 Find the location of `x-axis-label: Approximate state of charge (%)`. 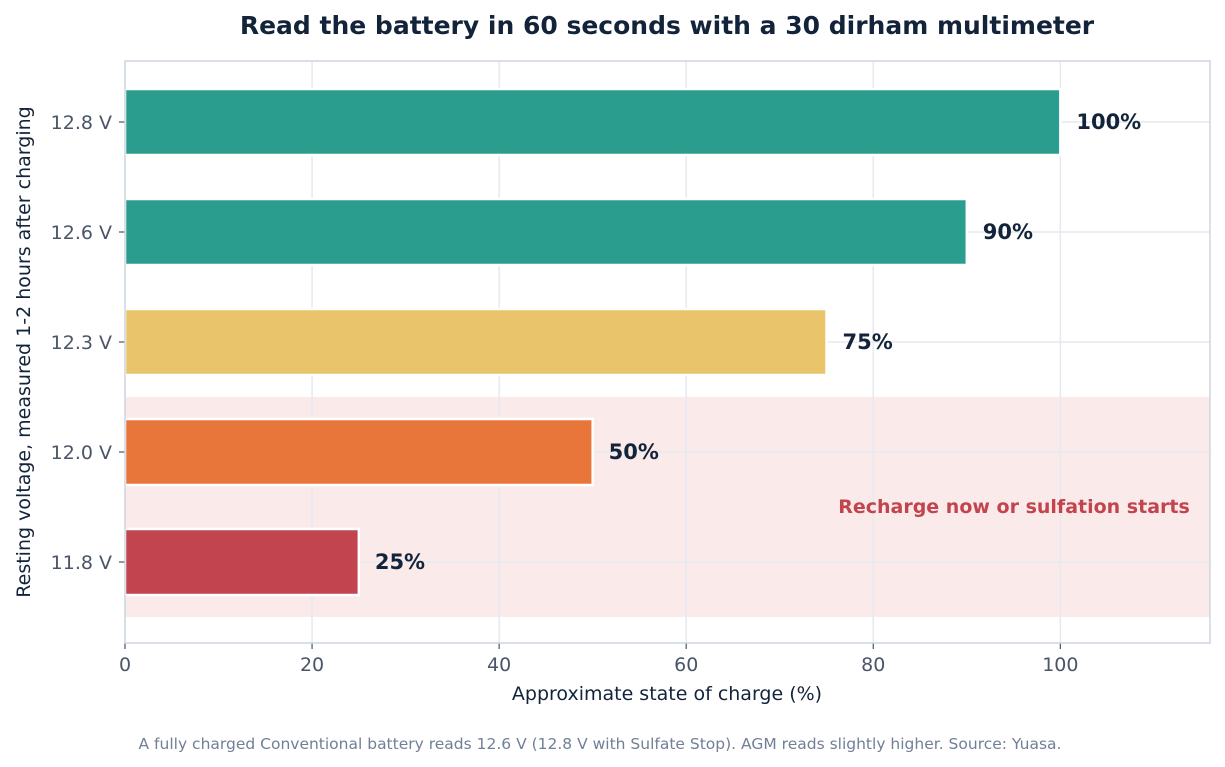

x-axis-label: Approximate state of charge (%) is located at coordinates (667, 694).